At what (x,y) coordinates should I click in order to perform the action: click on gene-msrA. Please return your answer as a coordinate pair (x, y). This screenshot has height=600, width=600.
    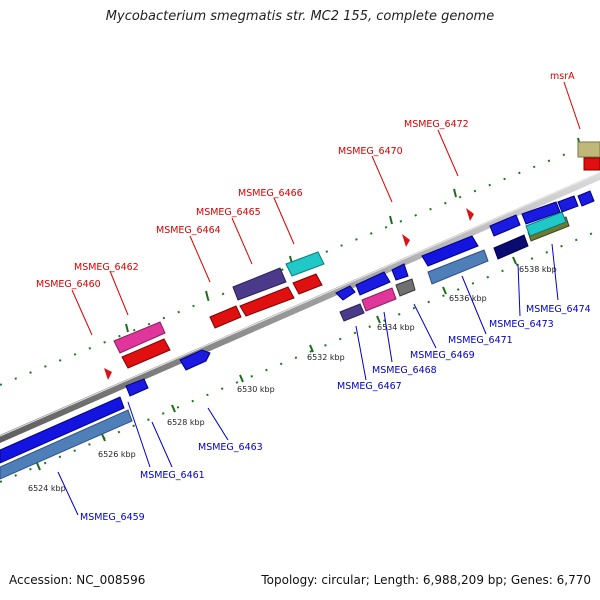
    Looking at the image, I should click on (588, 149).